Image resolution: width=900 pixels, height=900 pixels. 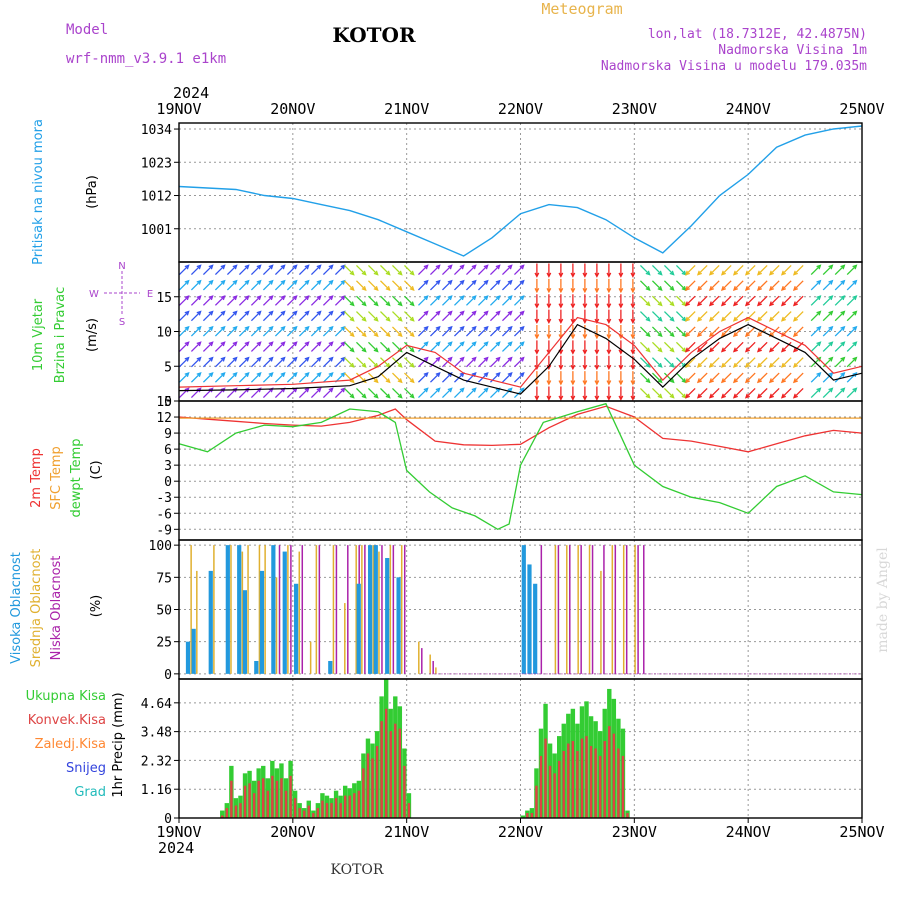 What do you see at coordinates (156, 790) in the screenshot?
I see `y-tick-label: 1.16` at bounding box center [156, 790].